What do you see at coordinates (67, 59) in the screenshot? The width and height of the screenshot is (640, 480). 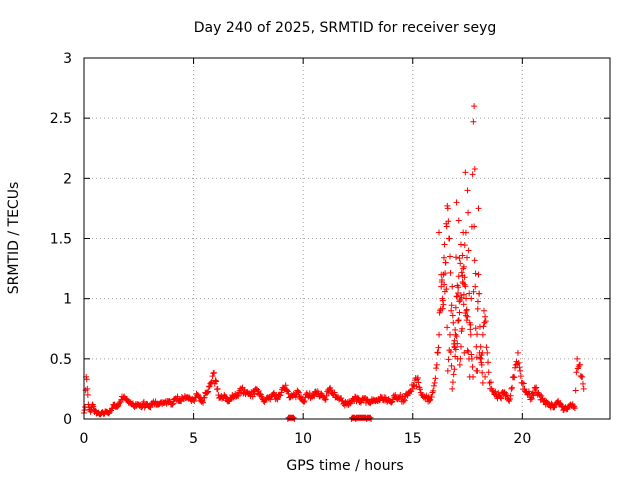 I see `y-tick-label: 3` at bounding box center [67, 59].